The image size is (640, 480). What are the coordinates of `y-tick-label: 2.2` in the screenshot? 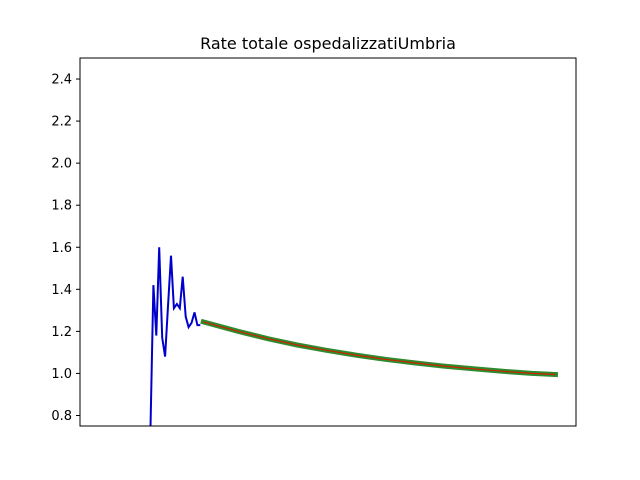 It's located at (61, 122).